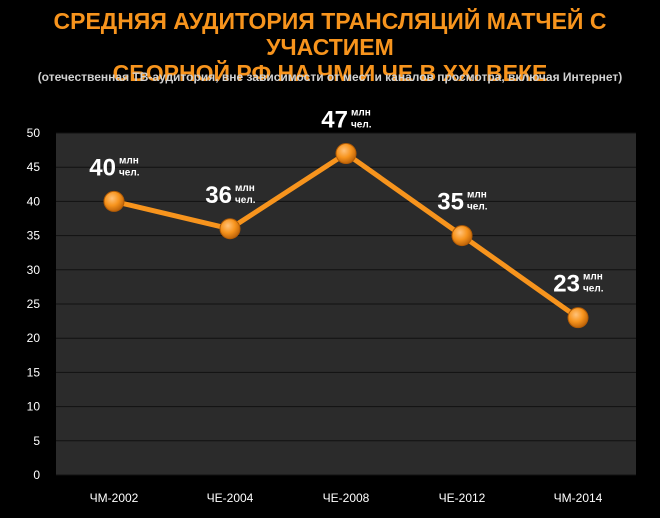  What do you see at coordinates (34, 270) in the screenshot?
I see `y-tick-label: 30` at bounding box center [34, 270].